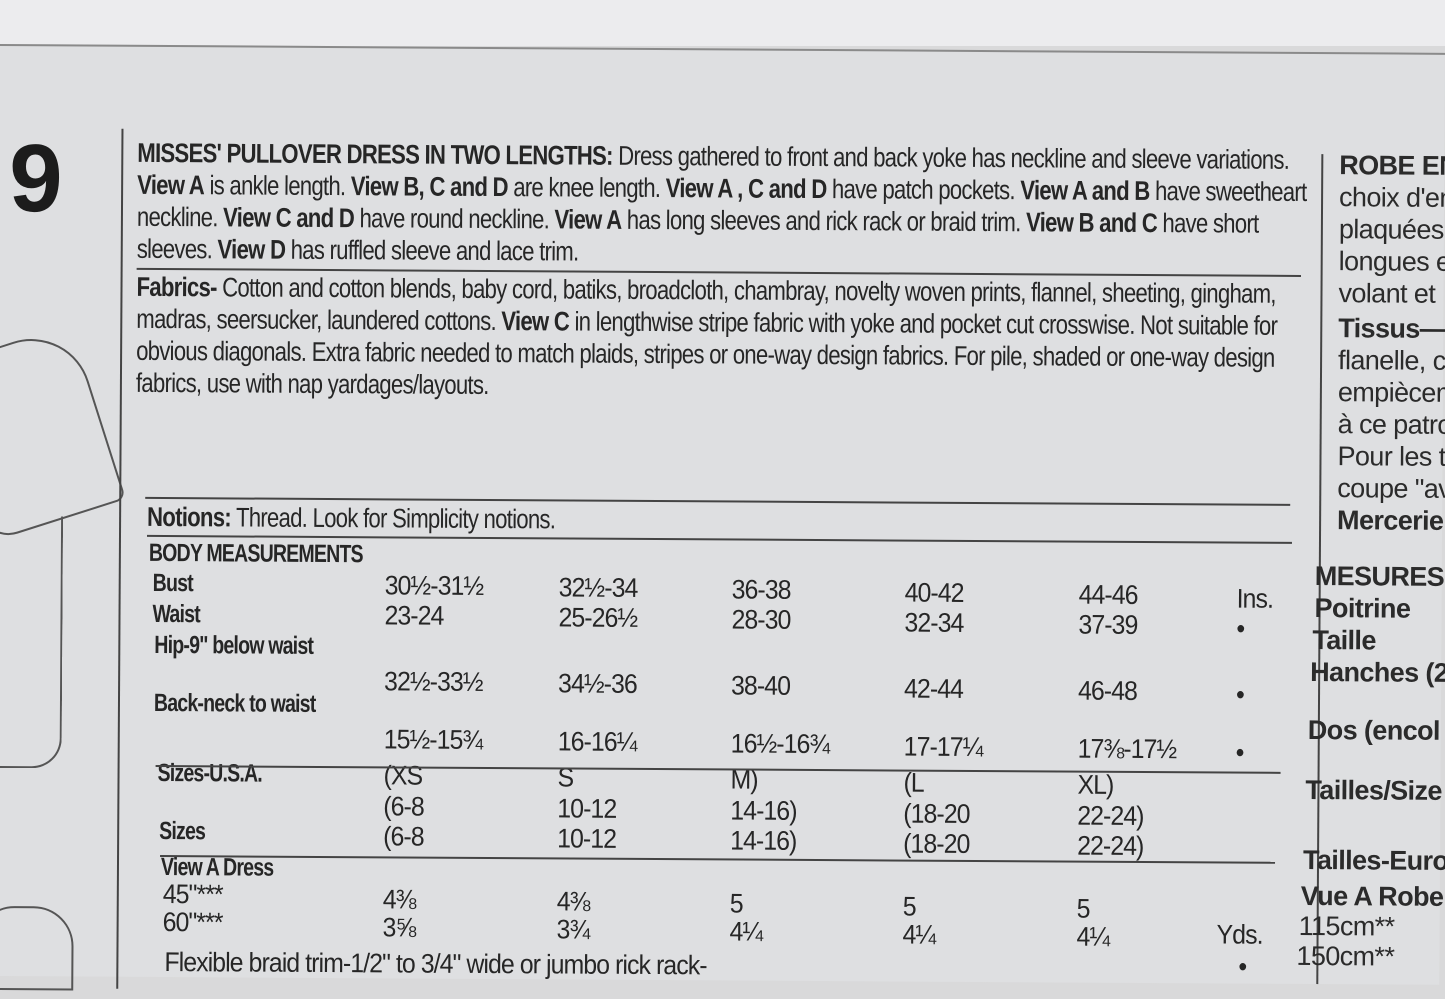  I want to click on french-text-line: plaquées, so click(1391, 229).